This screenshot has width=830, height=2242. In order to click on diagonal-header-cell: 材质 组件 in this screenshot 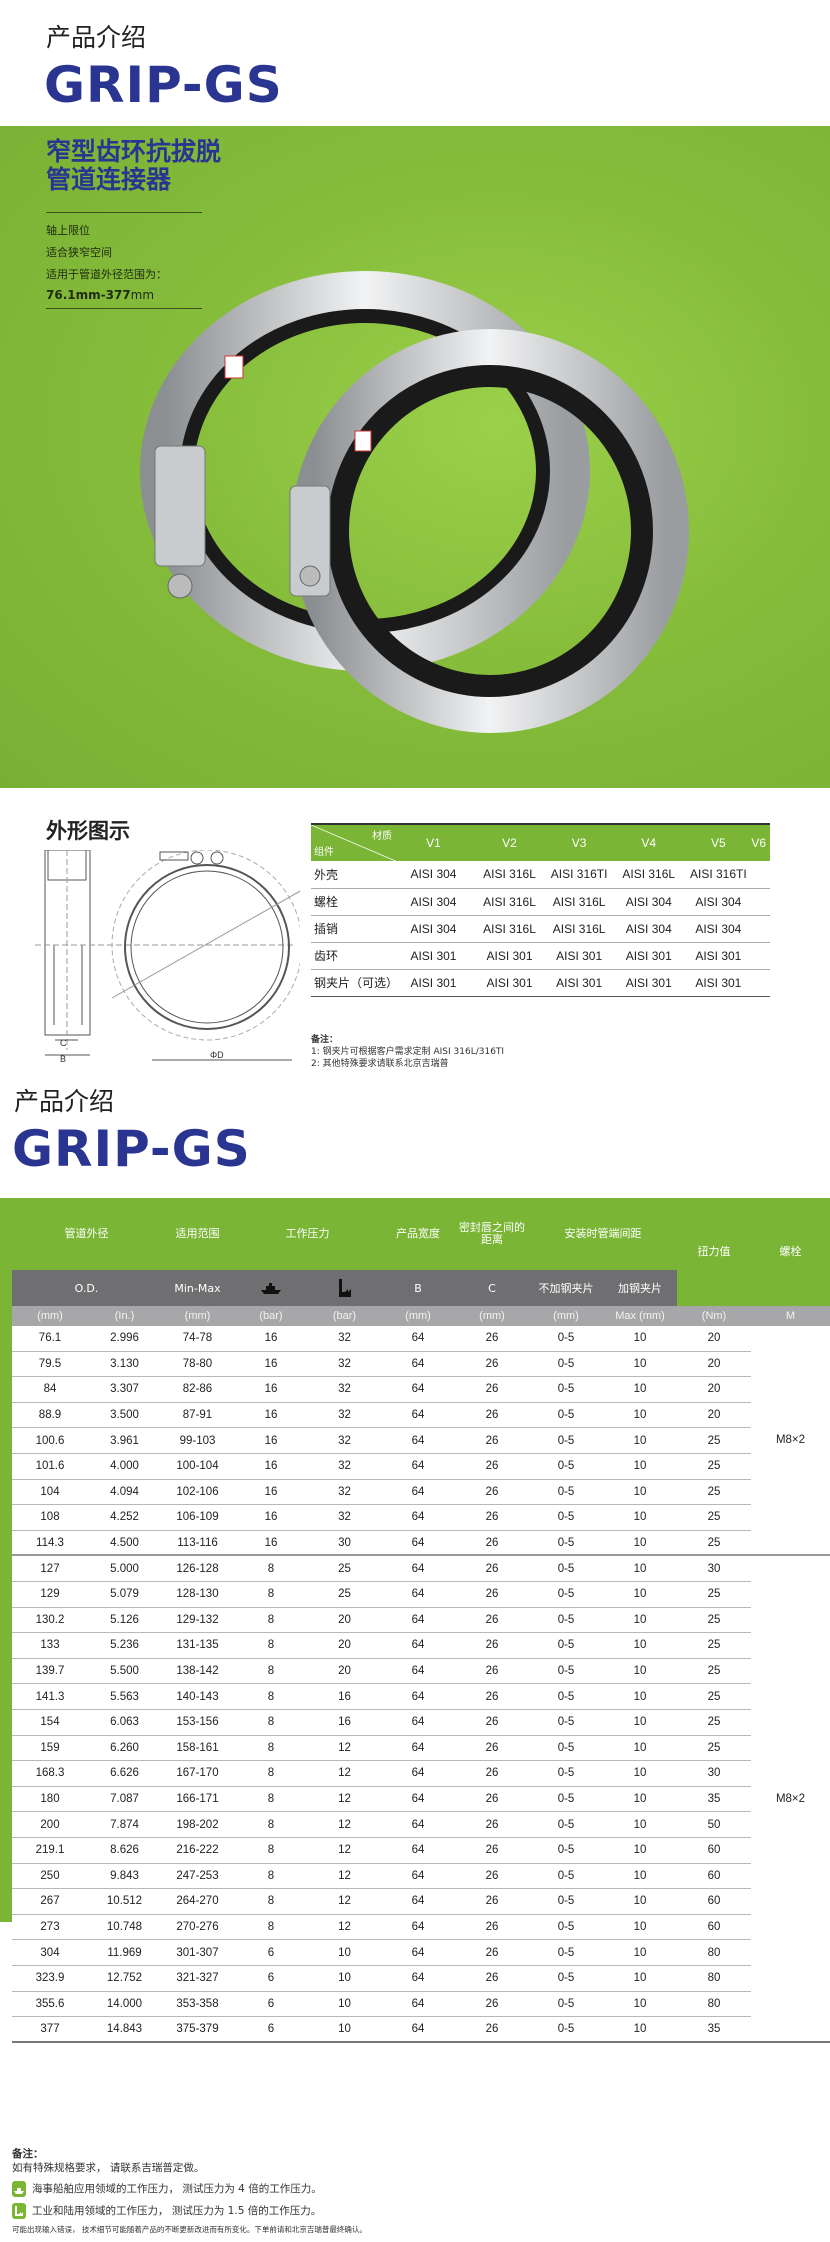, I will do `click(354, 842)`.